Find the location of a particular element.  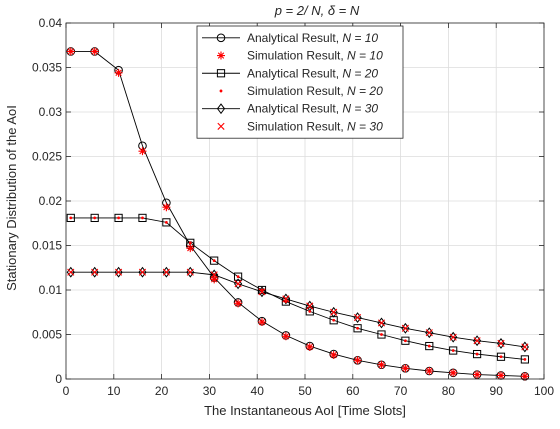

x-tick-label: 90 is located at coordinates (497, 391).